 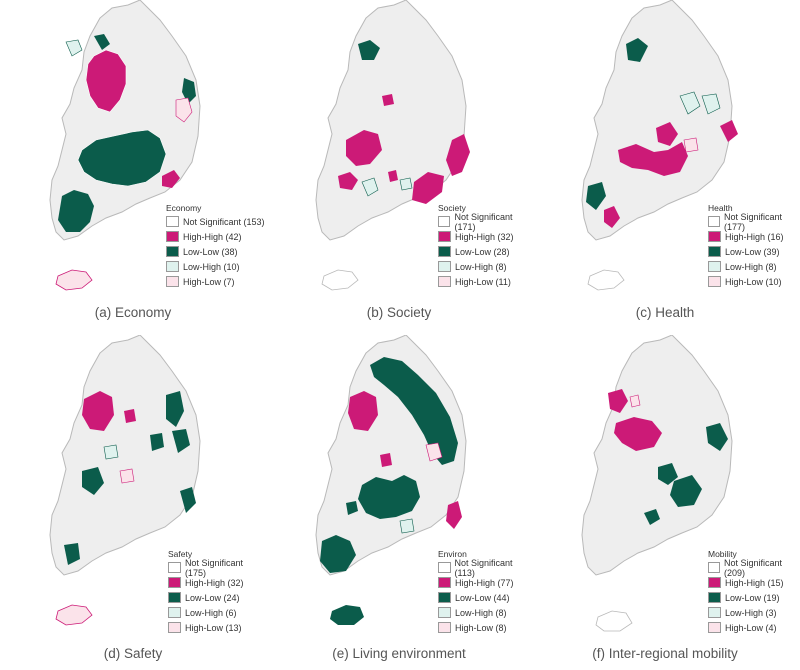 I want to click on legend-label: High-High (77), so click(x=484, y=582).